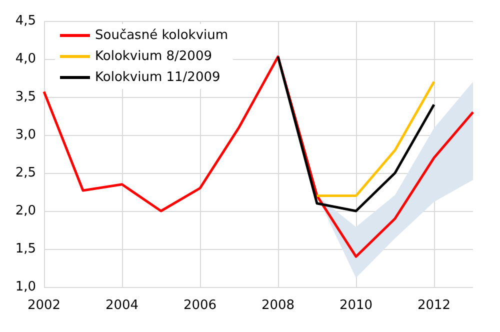 The height and width of the screenshot is (332, 500). Describe the element at coordinates (153, 56) in the screenshot. I see `legend-label: Kolokvium 8/2009` at that location.